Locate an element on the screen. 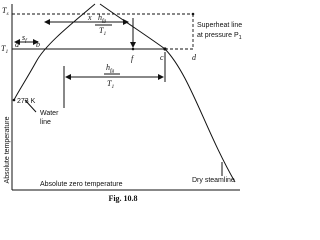 The image size is (320, 240). leader is located at coordinates (30, 106).